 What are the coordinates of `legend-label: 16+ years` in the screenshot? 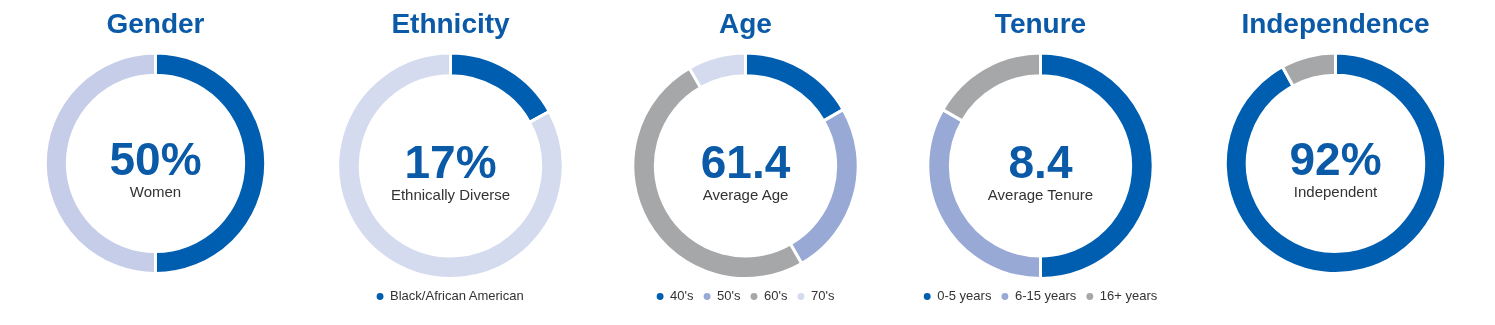 It's located at (1128, 296).